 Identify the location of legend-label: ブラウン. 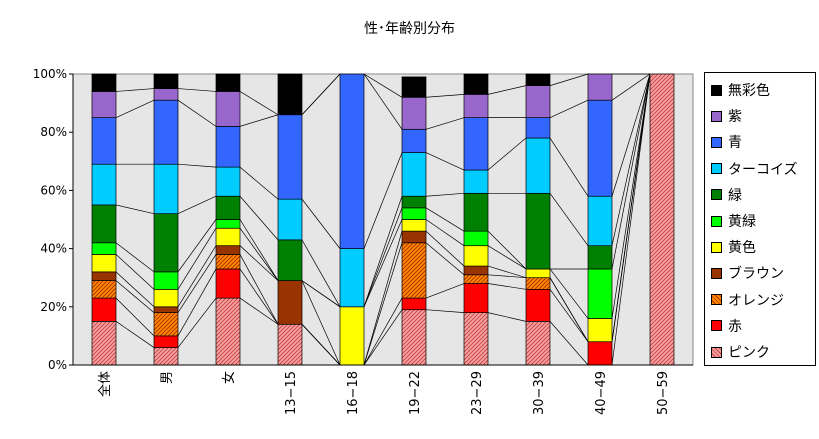
(756, 274).